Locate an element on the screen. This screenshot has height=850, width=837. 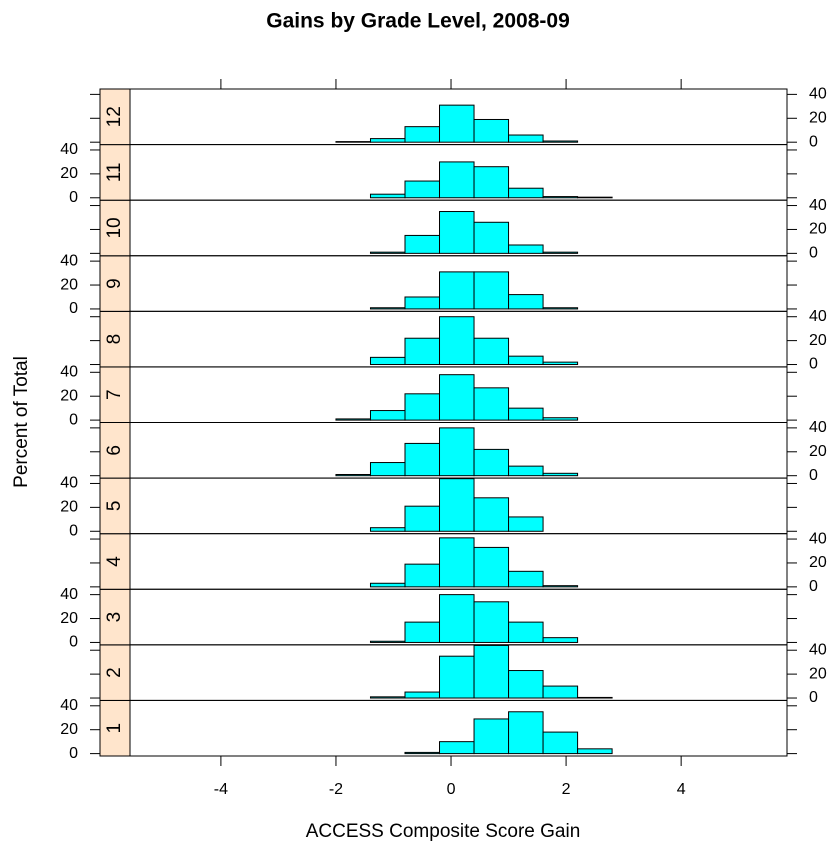
x-tick-label: 4 is located at coordinates (681, 789).